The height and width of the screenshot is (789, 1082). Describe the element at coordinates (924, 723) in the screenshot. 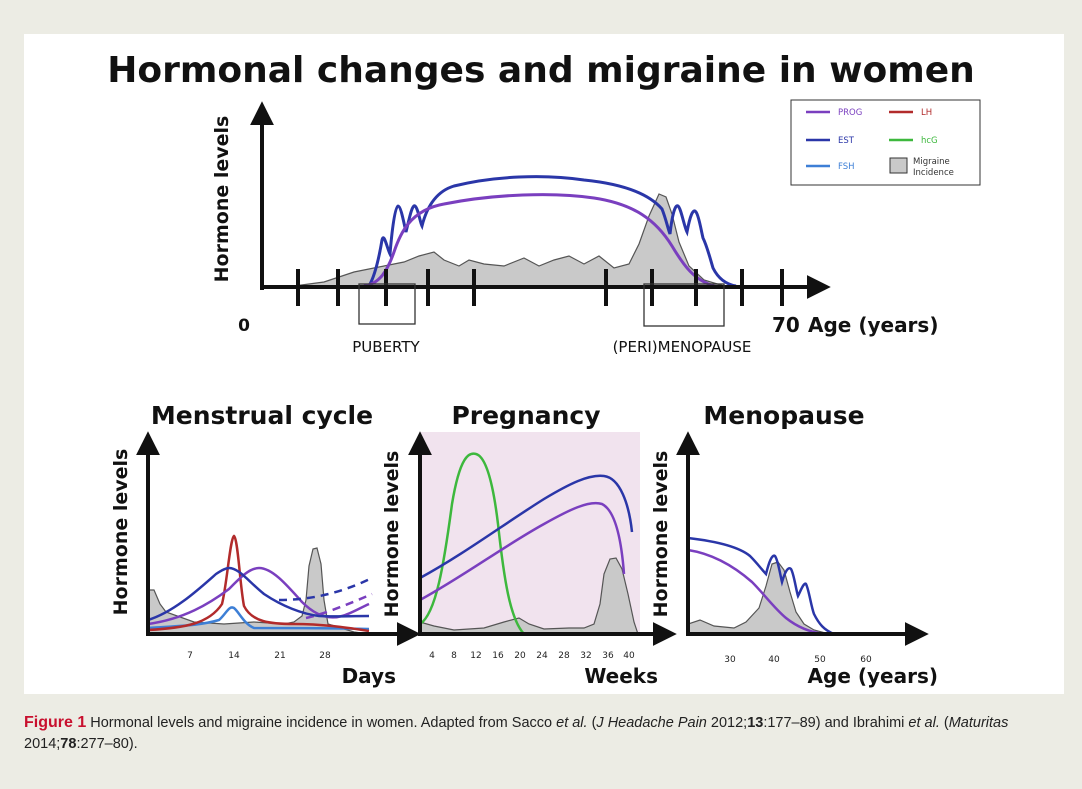

I see `caption-etal-2: et al.` at that location.